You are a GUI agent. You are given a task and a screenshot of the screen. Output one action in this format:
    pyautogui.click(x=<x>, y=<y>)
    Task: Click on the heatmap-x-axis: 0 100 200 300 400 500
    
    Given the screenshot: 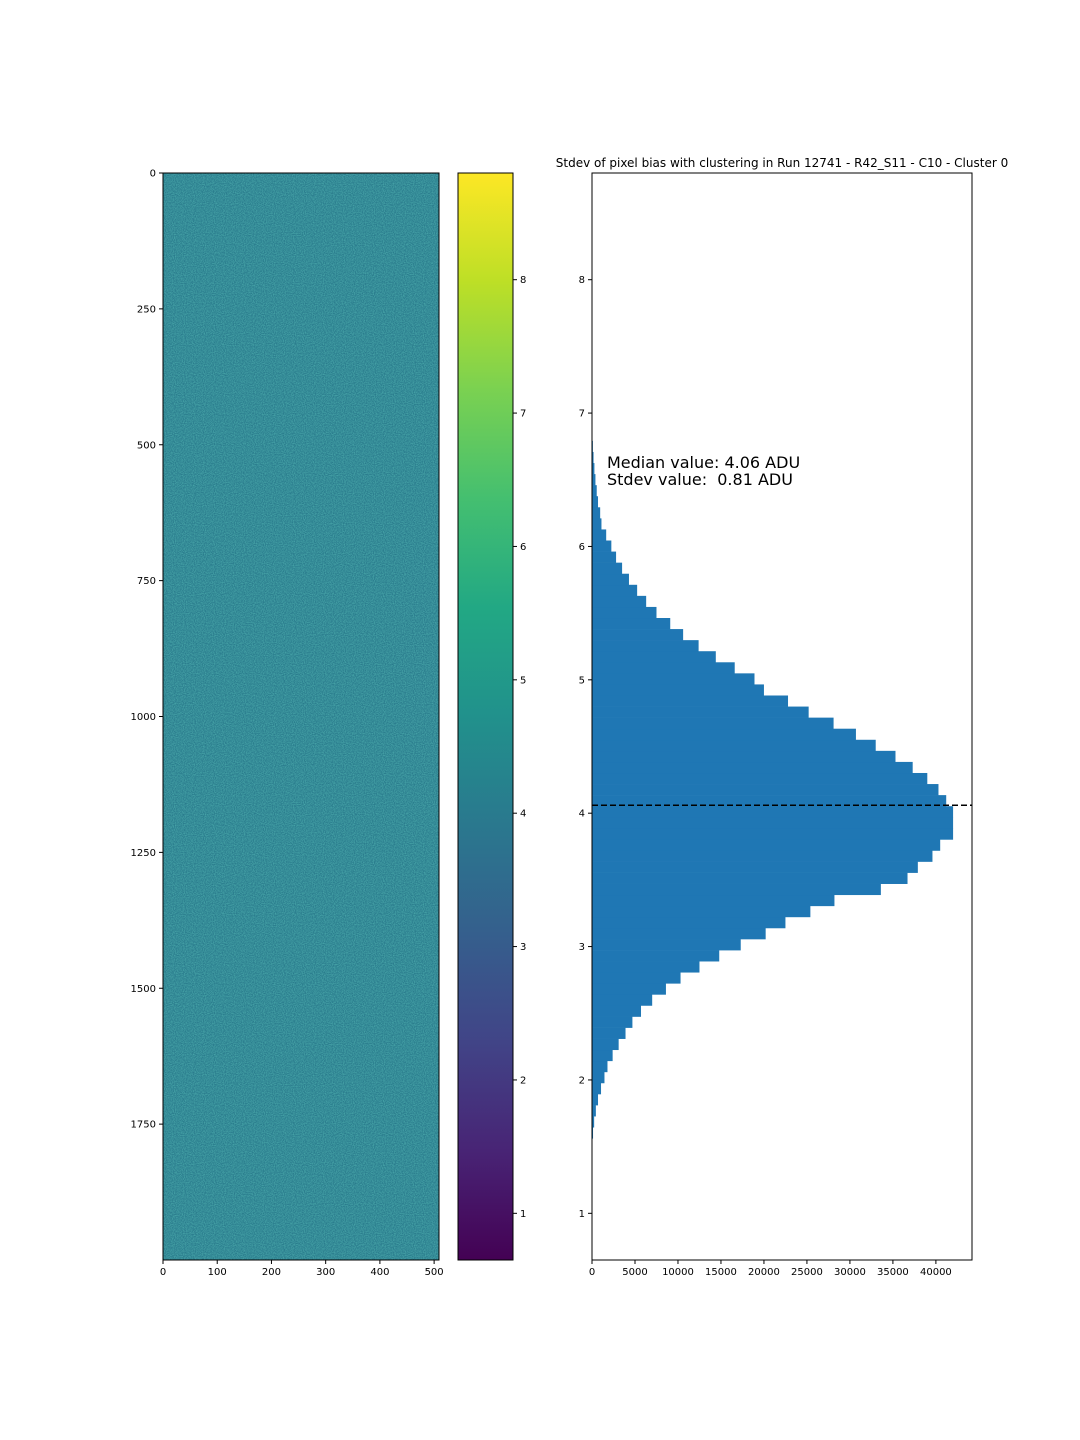 What is the action you would take?
    pyautogui.click(x=302, y=1269)
    